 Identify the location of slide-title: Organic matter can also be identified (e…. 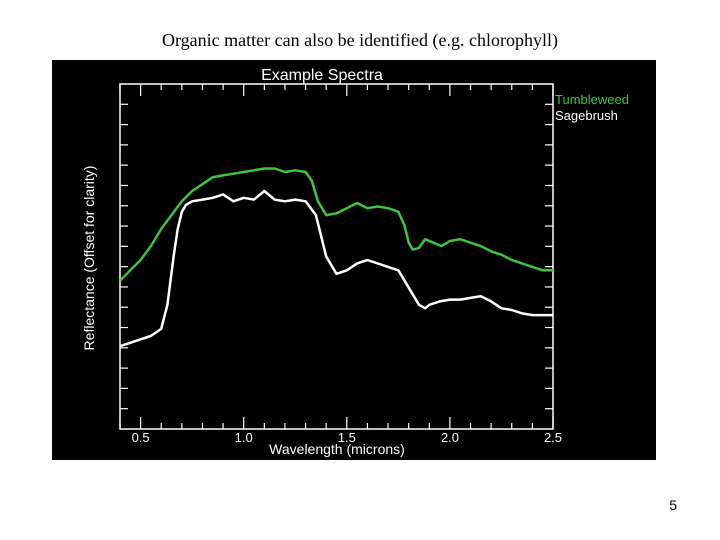
(360, 40).